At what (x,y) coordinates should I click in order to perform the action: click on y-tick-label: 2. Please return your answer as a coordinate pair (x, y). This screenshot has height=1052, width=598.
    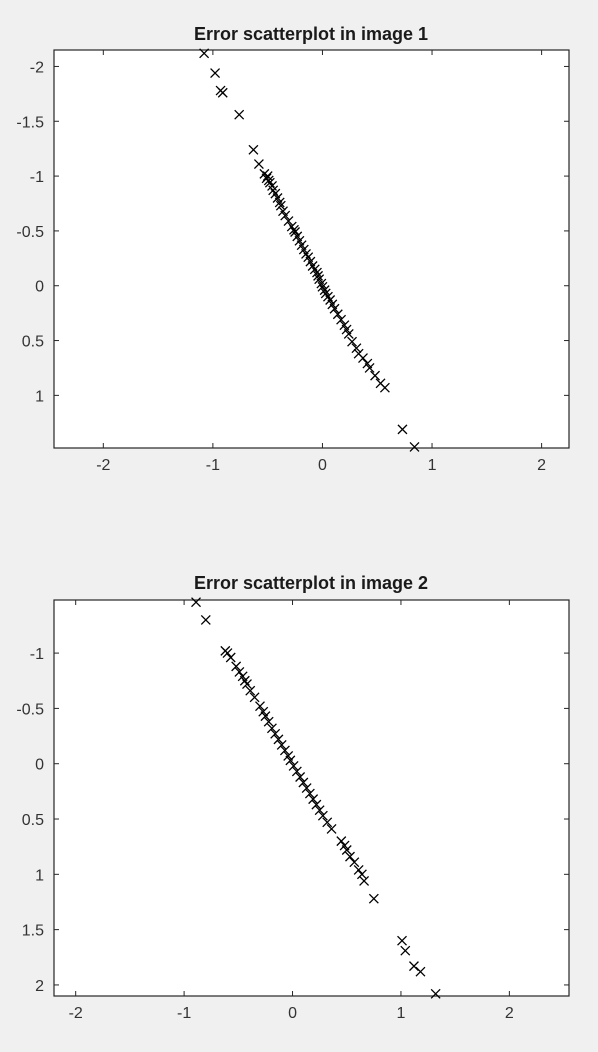
    Looking at the image, I should click on (39, 986).